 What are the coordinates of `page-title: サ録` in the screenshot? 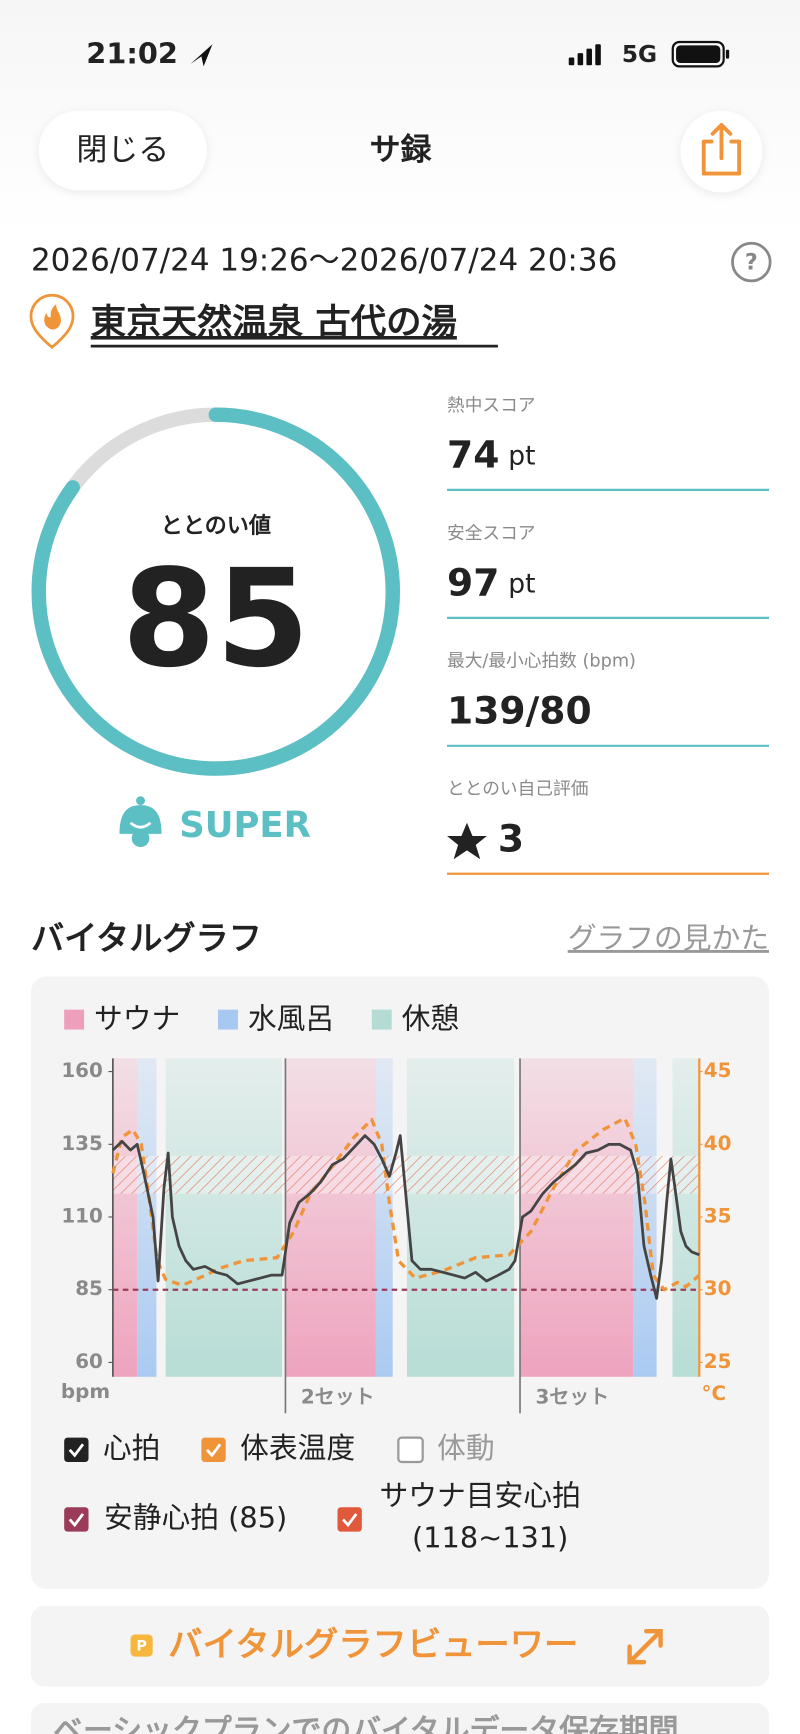 It's located at (401, 150).